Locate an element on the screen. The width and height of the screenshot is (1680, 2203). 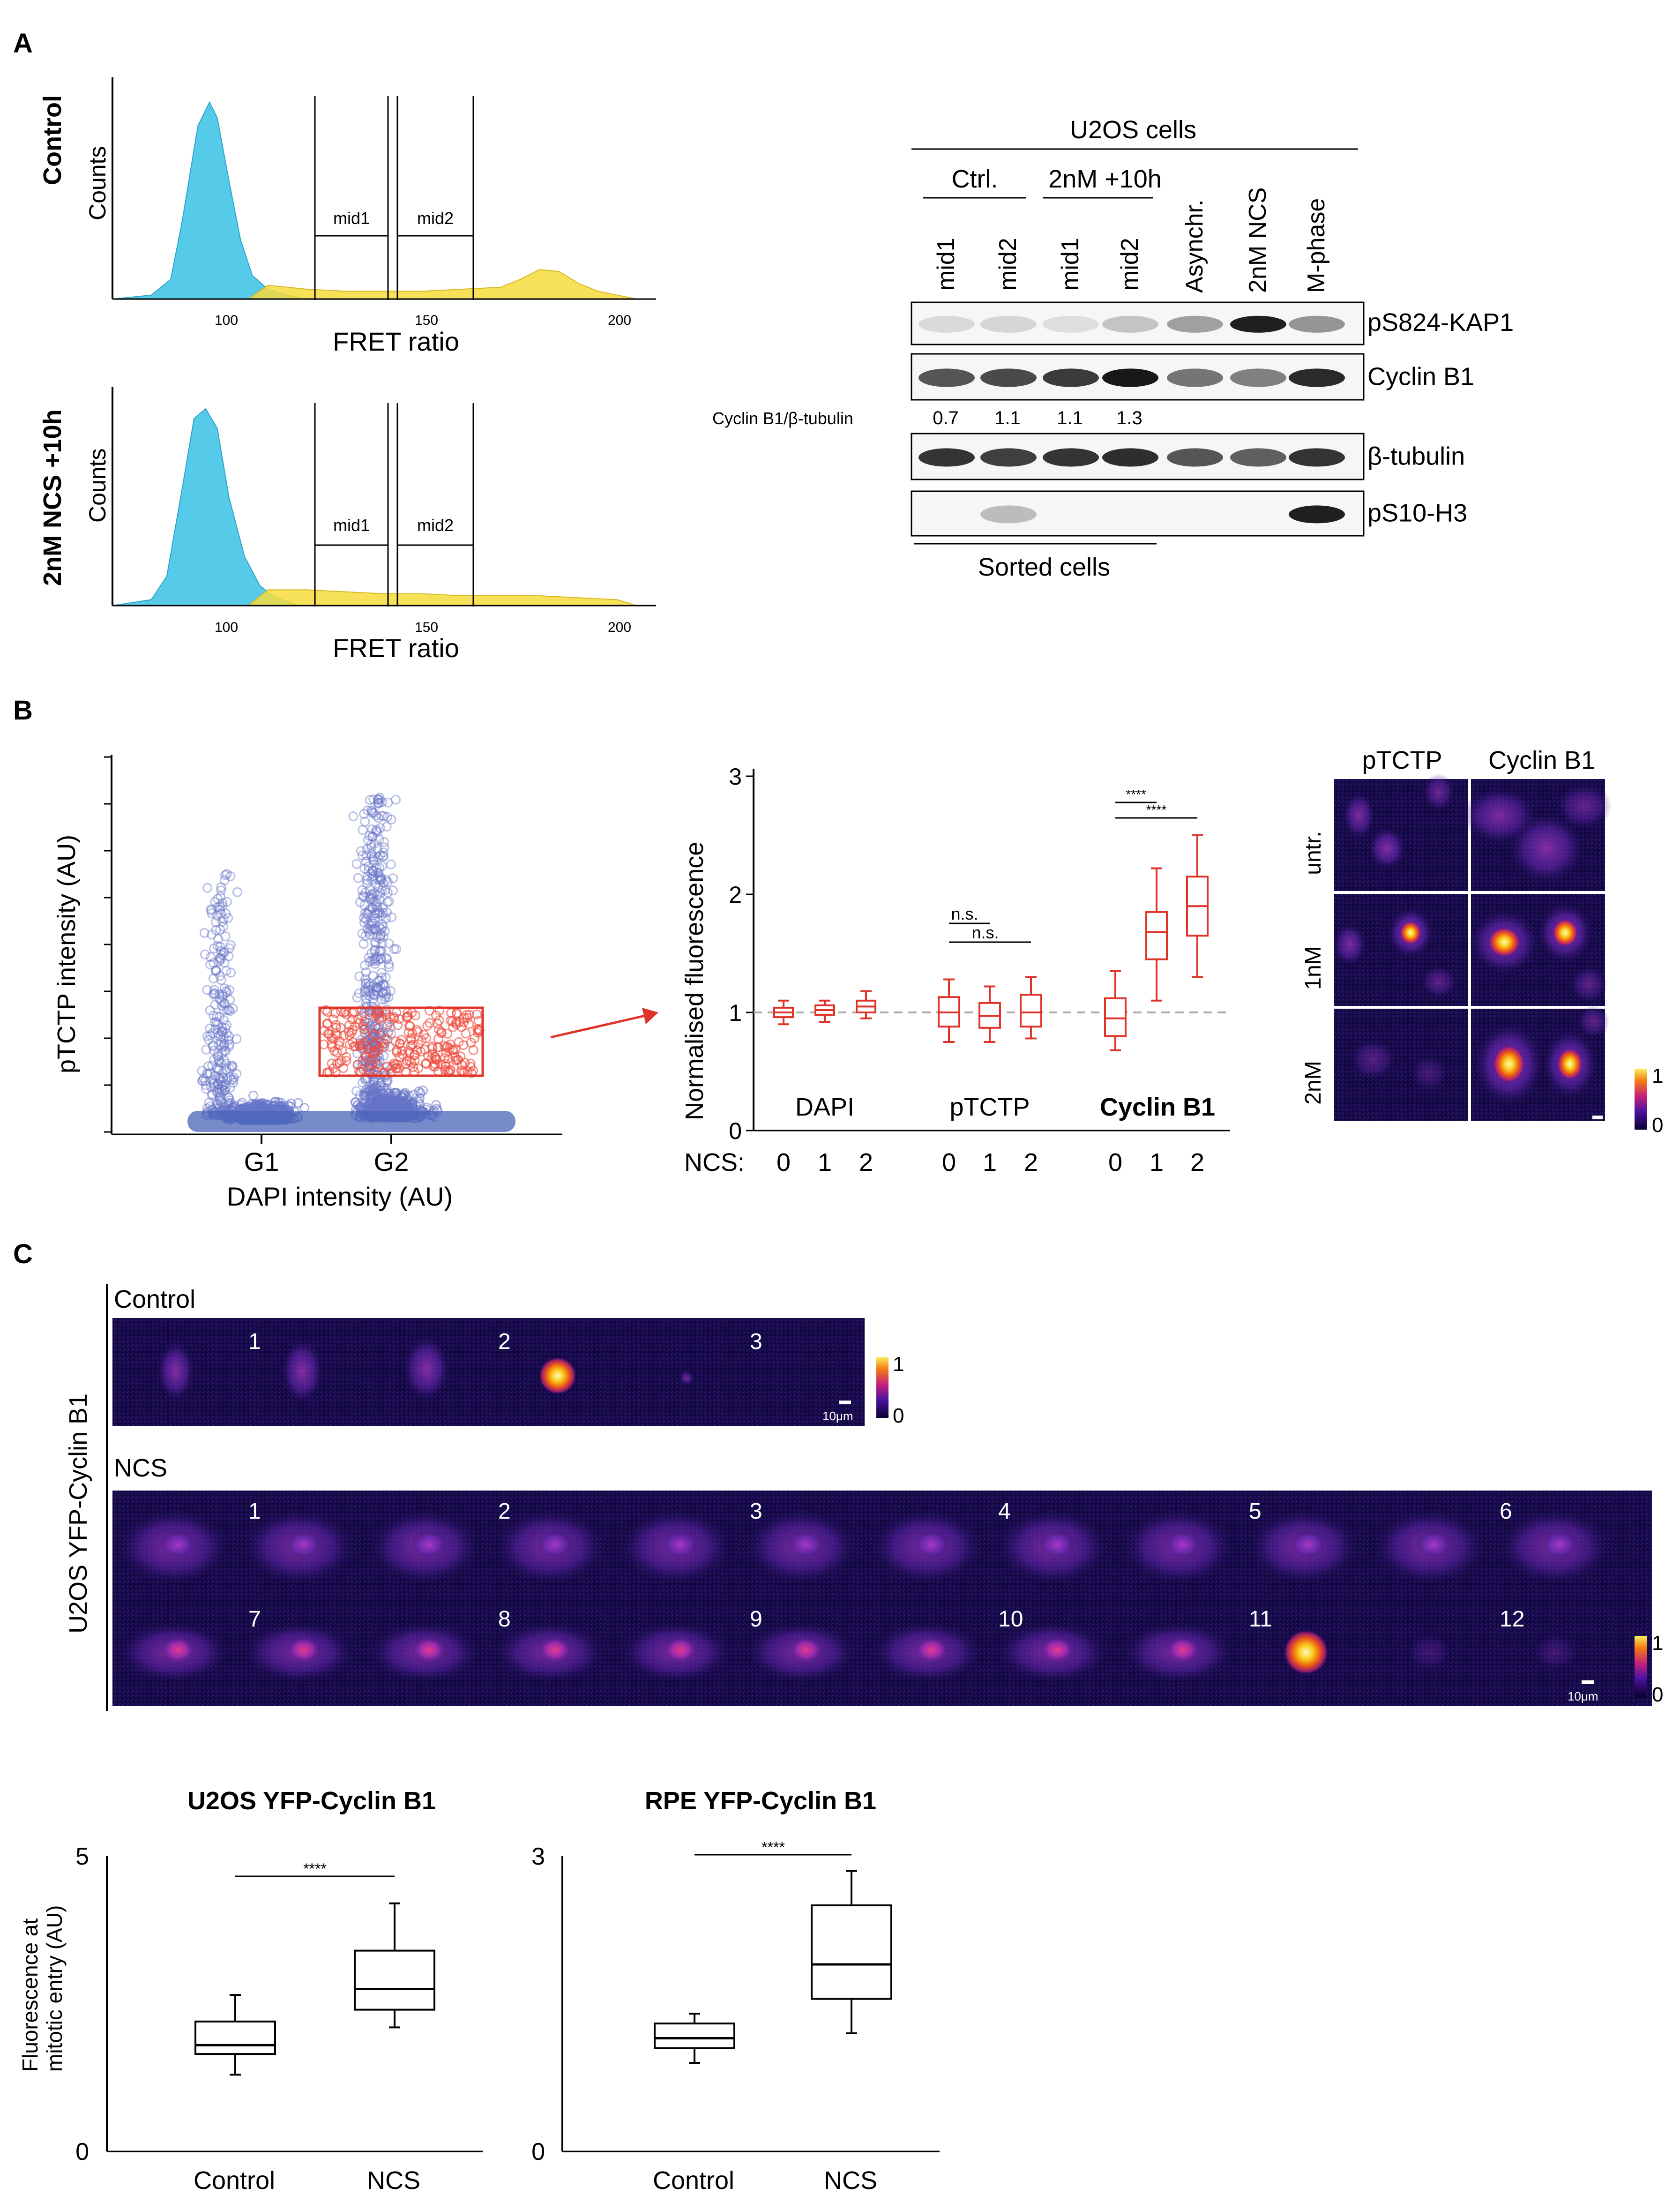
cell-mitotic is located at coordinates (1307, 1653).